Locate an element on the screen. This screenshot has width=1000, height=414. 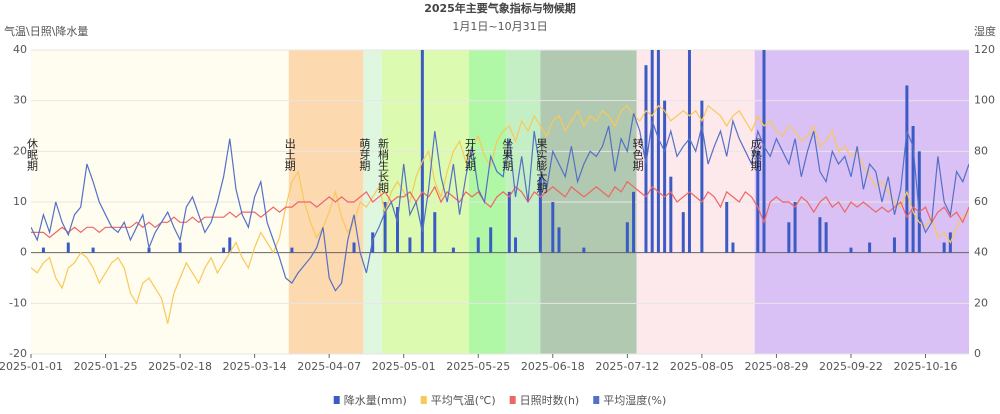
y-tick-label: 20 is located at coordinates (20, 150).